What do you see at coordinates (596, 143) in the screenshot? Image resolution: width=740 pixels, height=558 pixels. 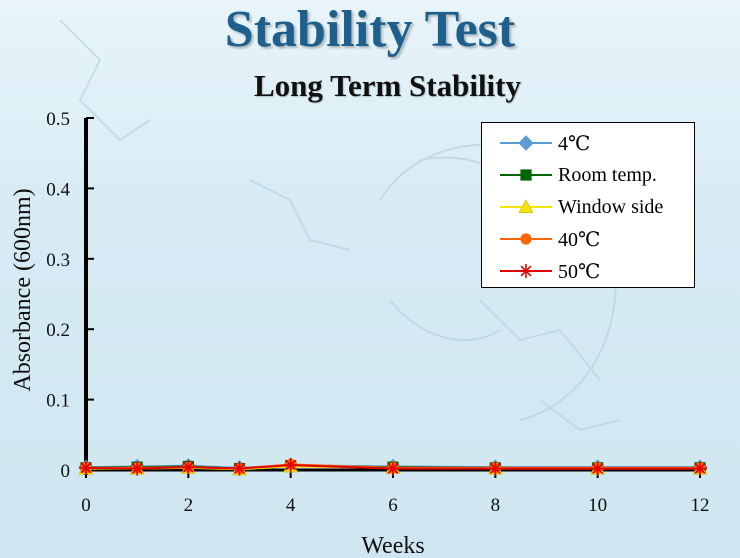 I see `legend-item: 4℃` at bounding box center [596, 143].